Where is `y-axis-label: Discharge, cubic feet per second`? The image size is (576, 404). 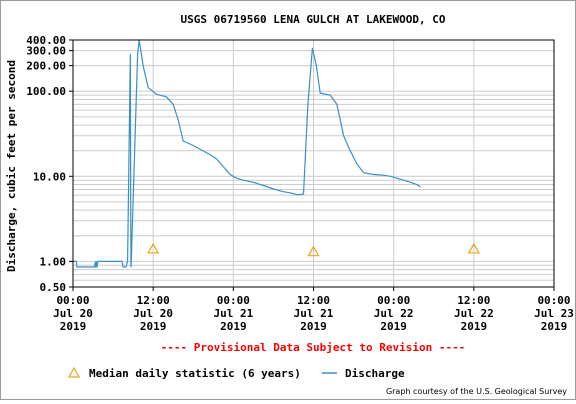
y-axis-label: Discharge, cubic feet per second is located at coordinates (11, 166).